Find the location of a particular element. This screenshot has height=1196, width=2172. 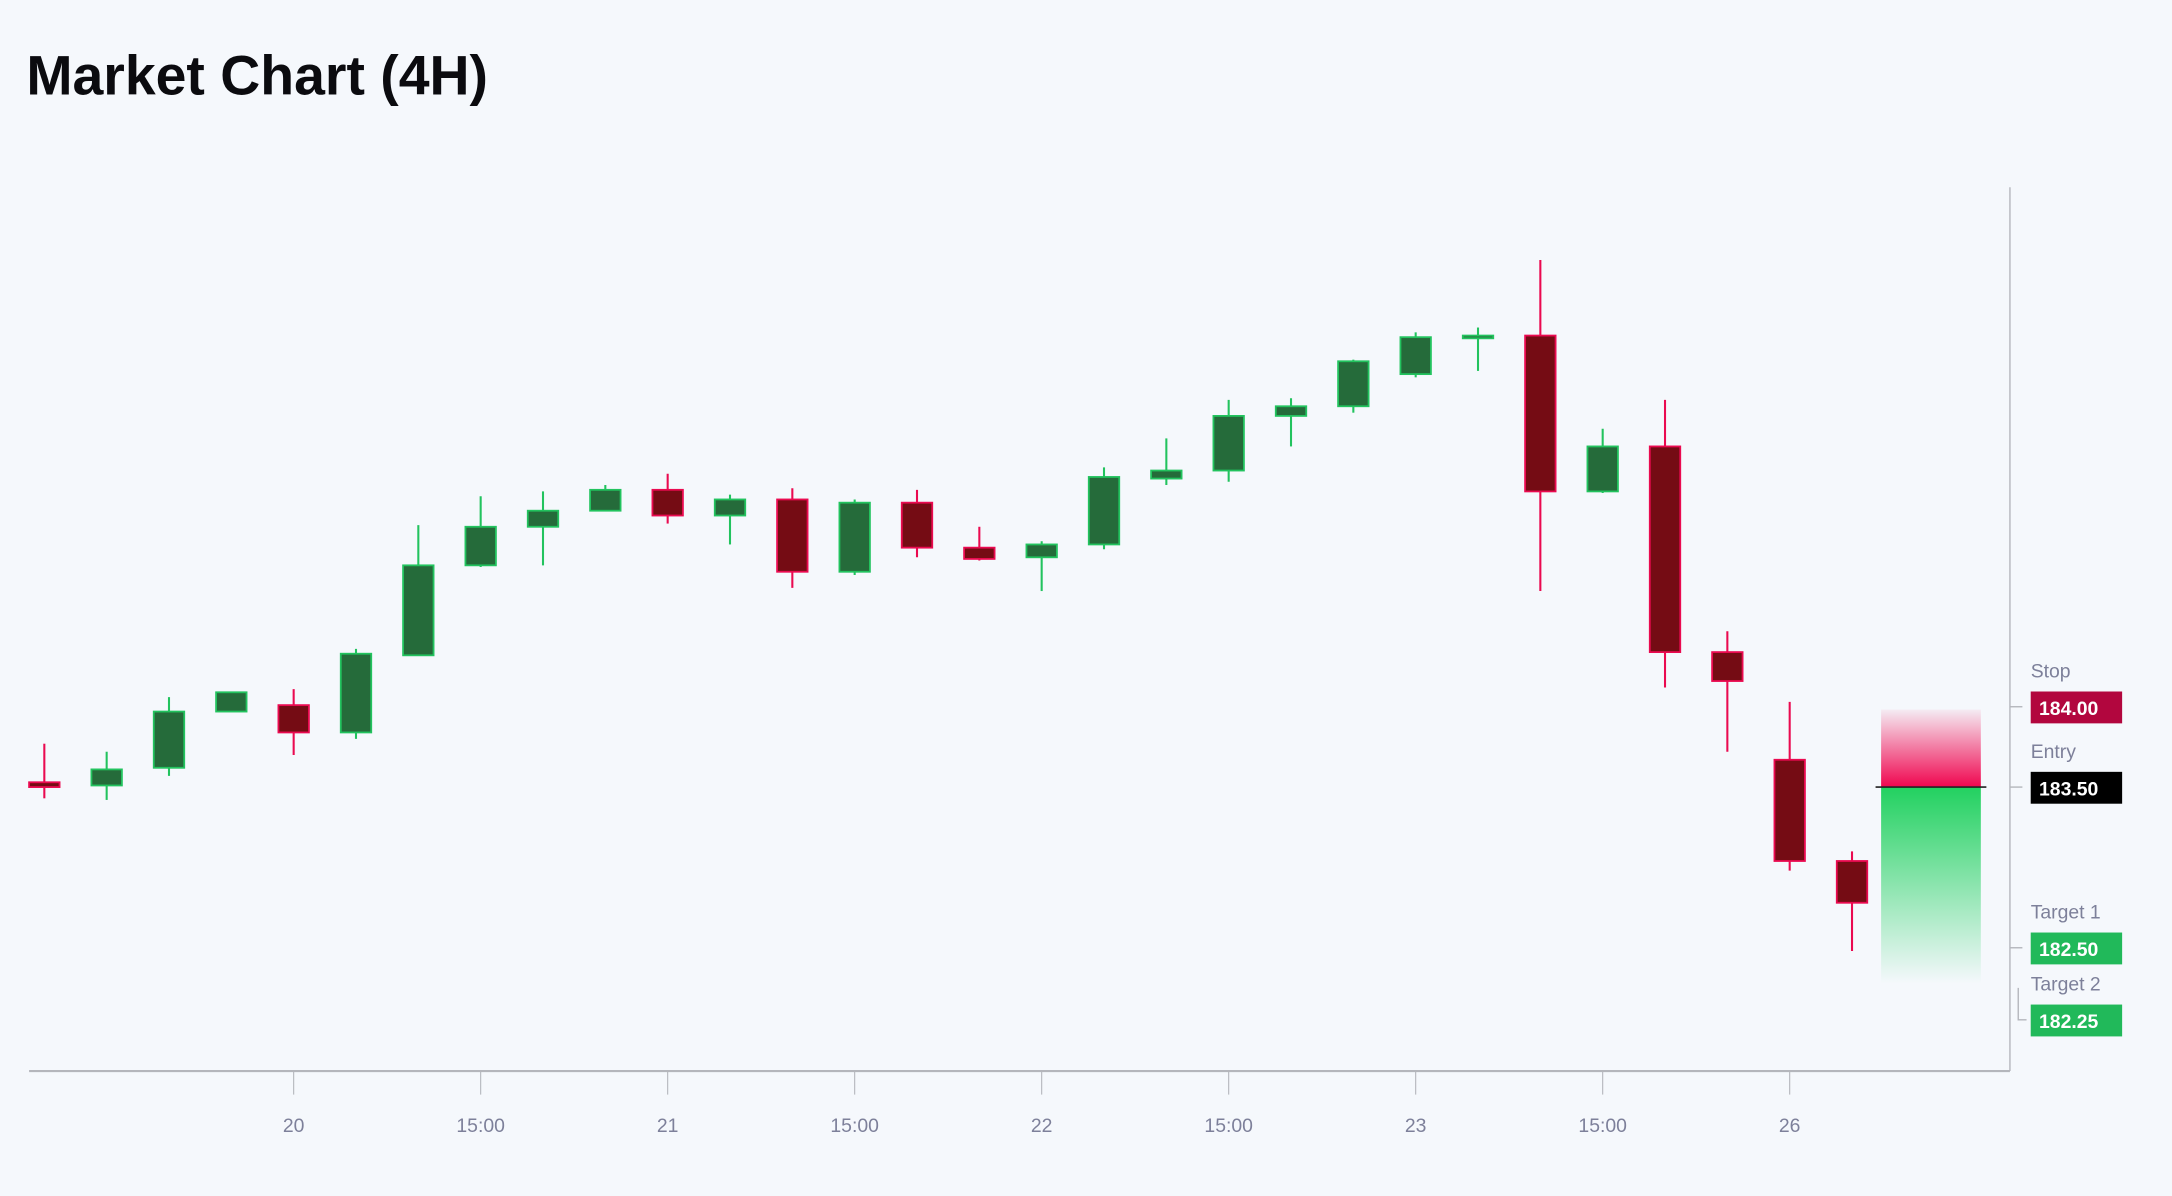

level-stop: Stop 184.00 is located at coordinates (2066, 692).